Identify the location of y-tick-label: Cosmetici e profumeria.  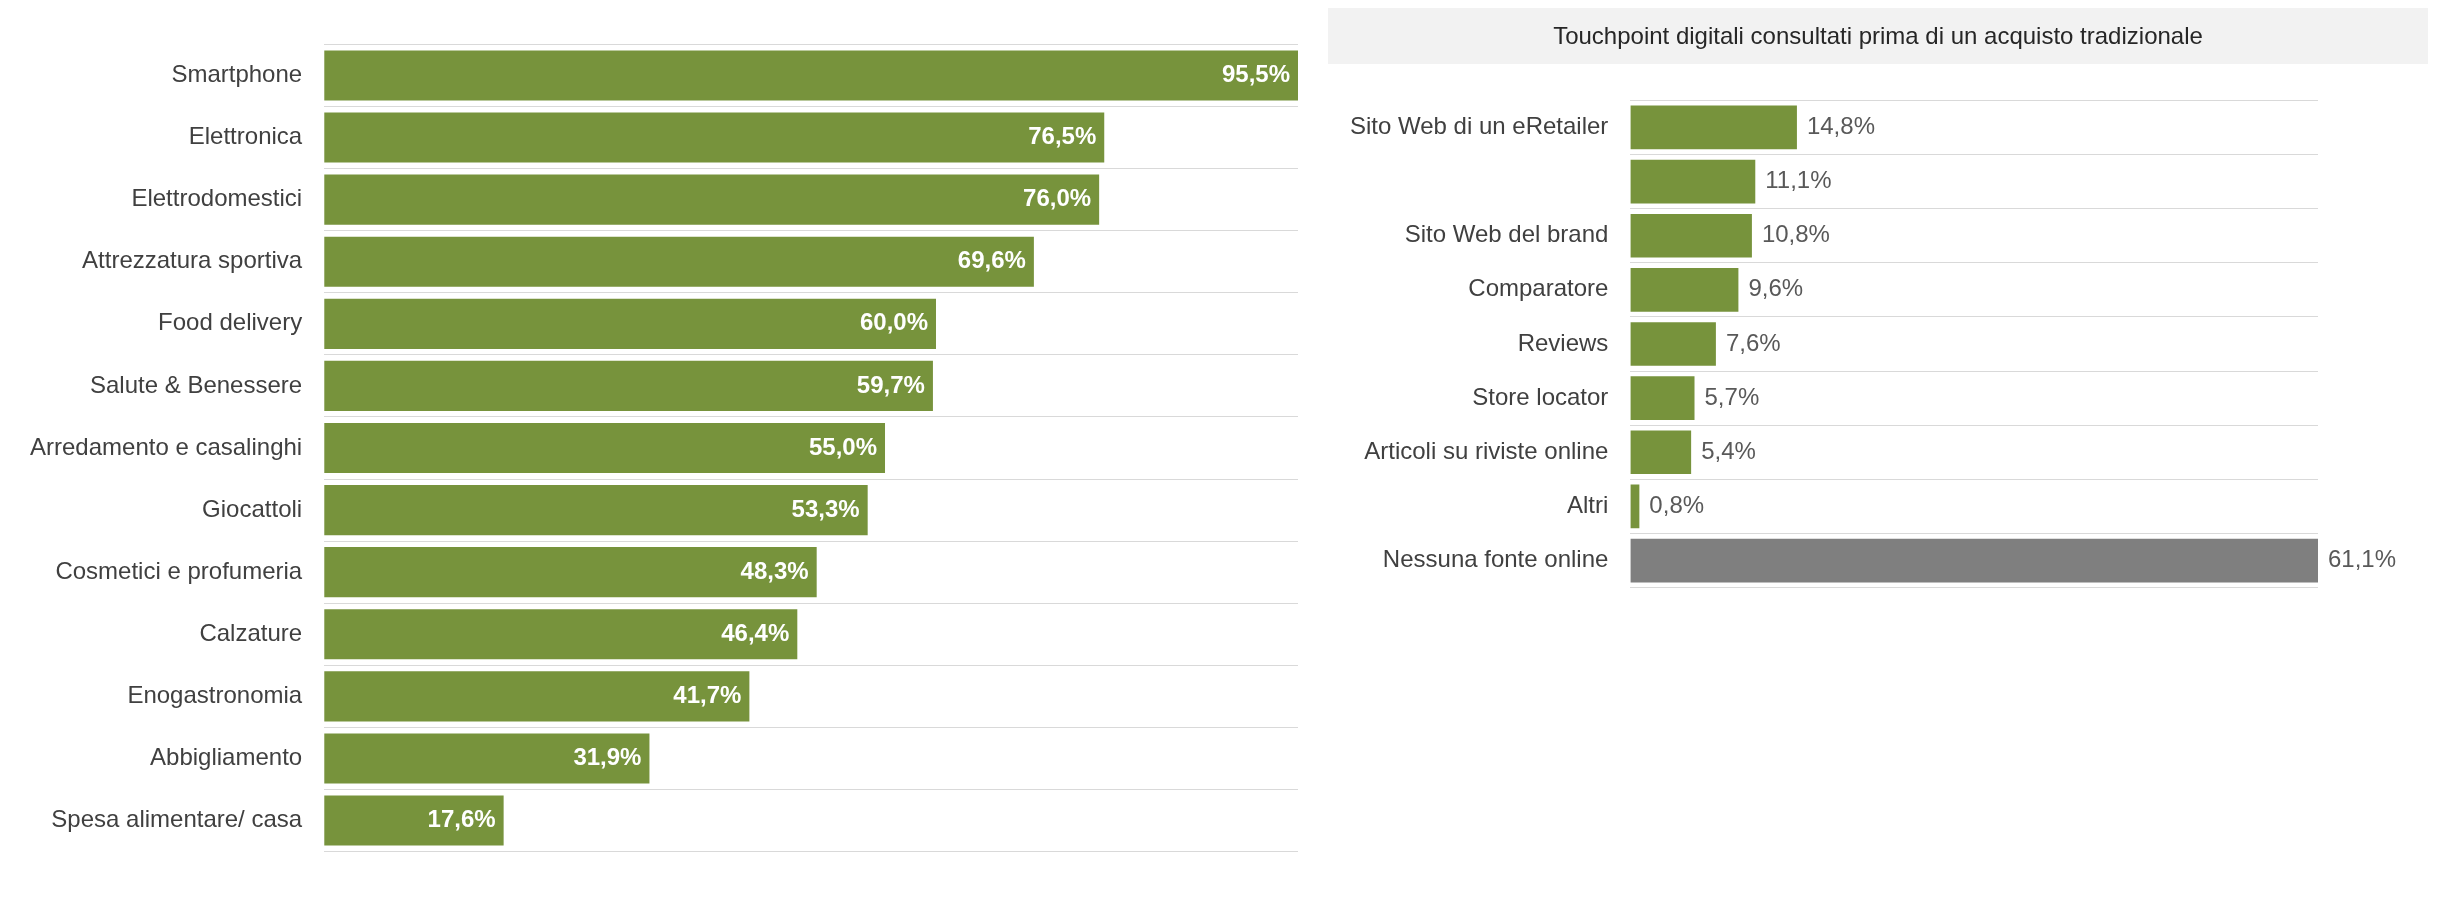
(179, 570).